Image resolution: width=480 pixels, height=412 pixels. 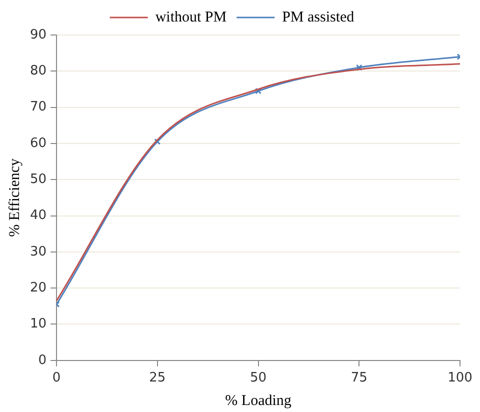 I want to click on legend-label: PM assisted, so click(x=318, y=17).